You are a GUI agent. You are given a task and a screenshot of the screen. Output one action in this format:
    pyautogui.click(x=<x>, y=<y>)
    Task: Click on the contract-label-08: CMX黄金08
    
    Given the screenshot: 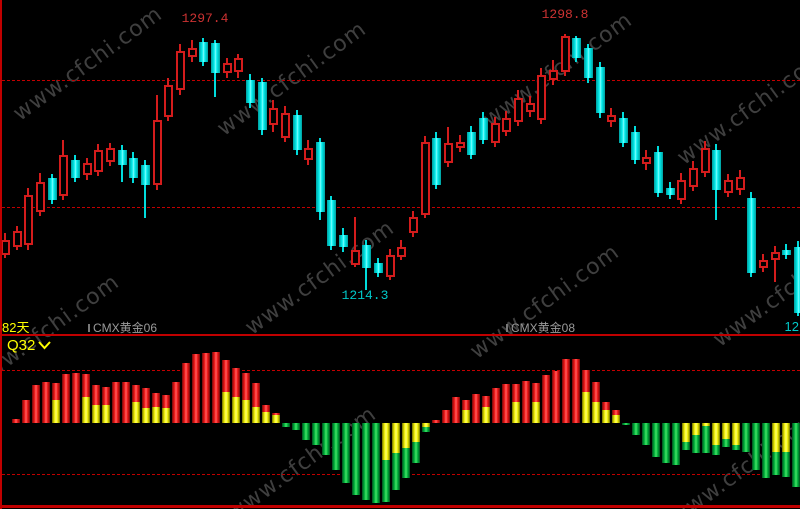 What is the action you would take?
    pyautogui.click(x=543, y=328)
    